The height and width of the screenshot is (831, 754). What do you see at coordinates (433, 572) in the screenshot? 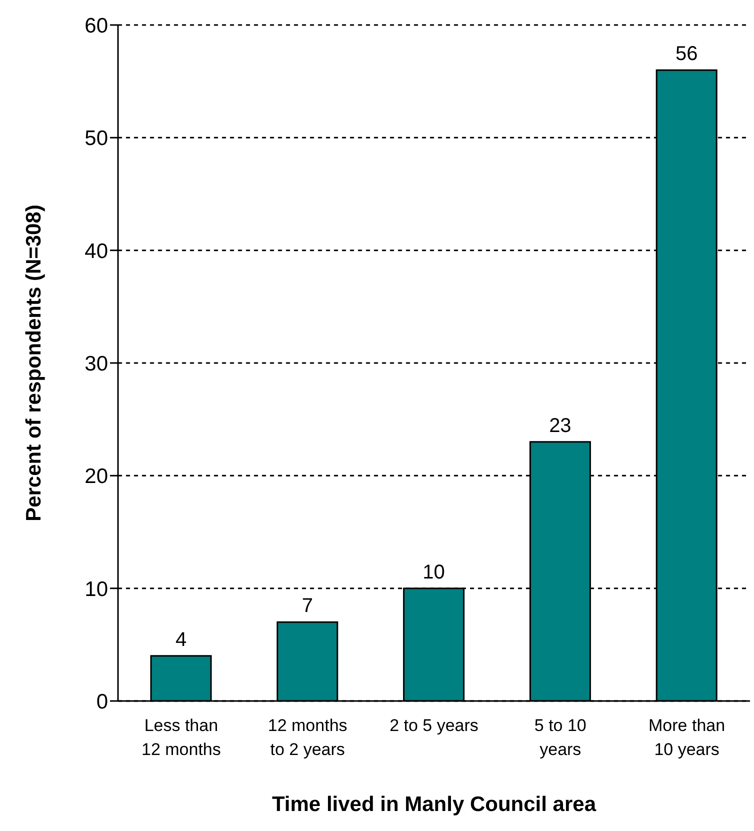
I see `data-label: 10` at bounding box center [433, 572].